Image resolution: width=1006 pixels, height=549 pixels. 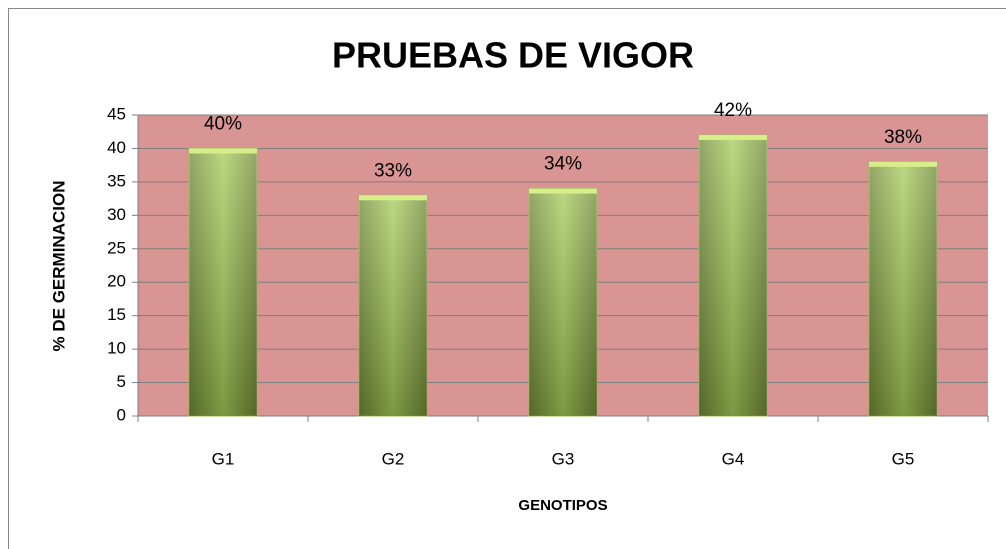 What do you see at coordinates (116, 281) in the screenshot?
I see `y-tick-label: 20` at bounding box center [116, 281].